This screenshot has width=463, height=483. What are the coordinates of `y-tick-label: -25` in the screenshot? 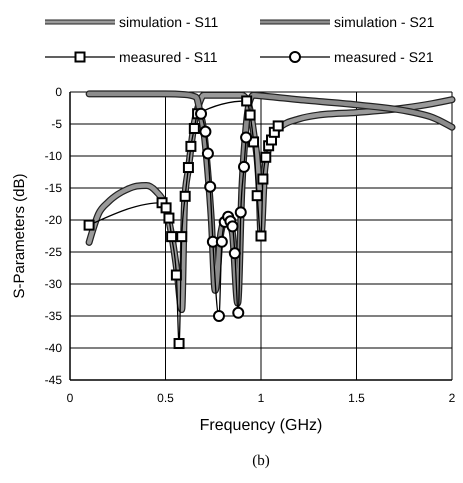 It's located at (53, 252).